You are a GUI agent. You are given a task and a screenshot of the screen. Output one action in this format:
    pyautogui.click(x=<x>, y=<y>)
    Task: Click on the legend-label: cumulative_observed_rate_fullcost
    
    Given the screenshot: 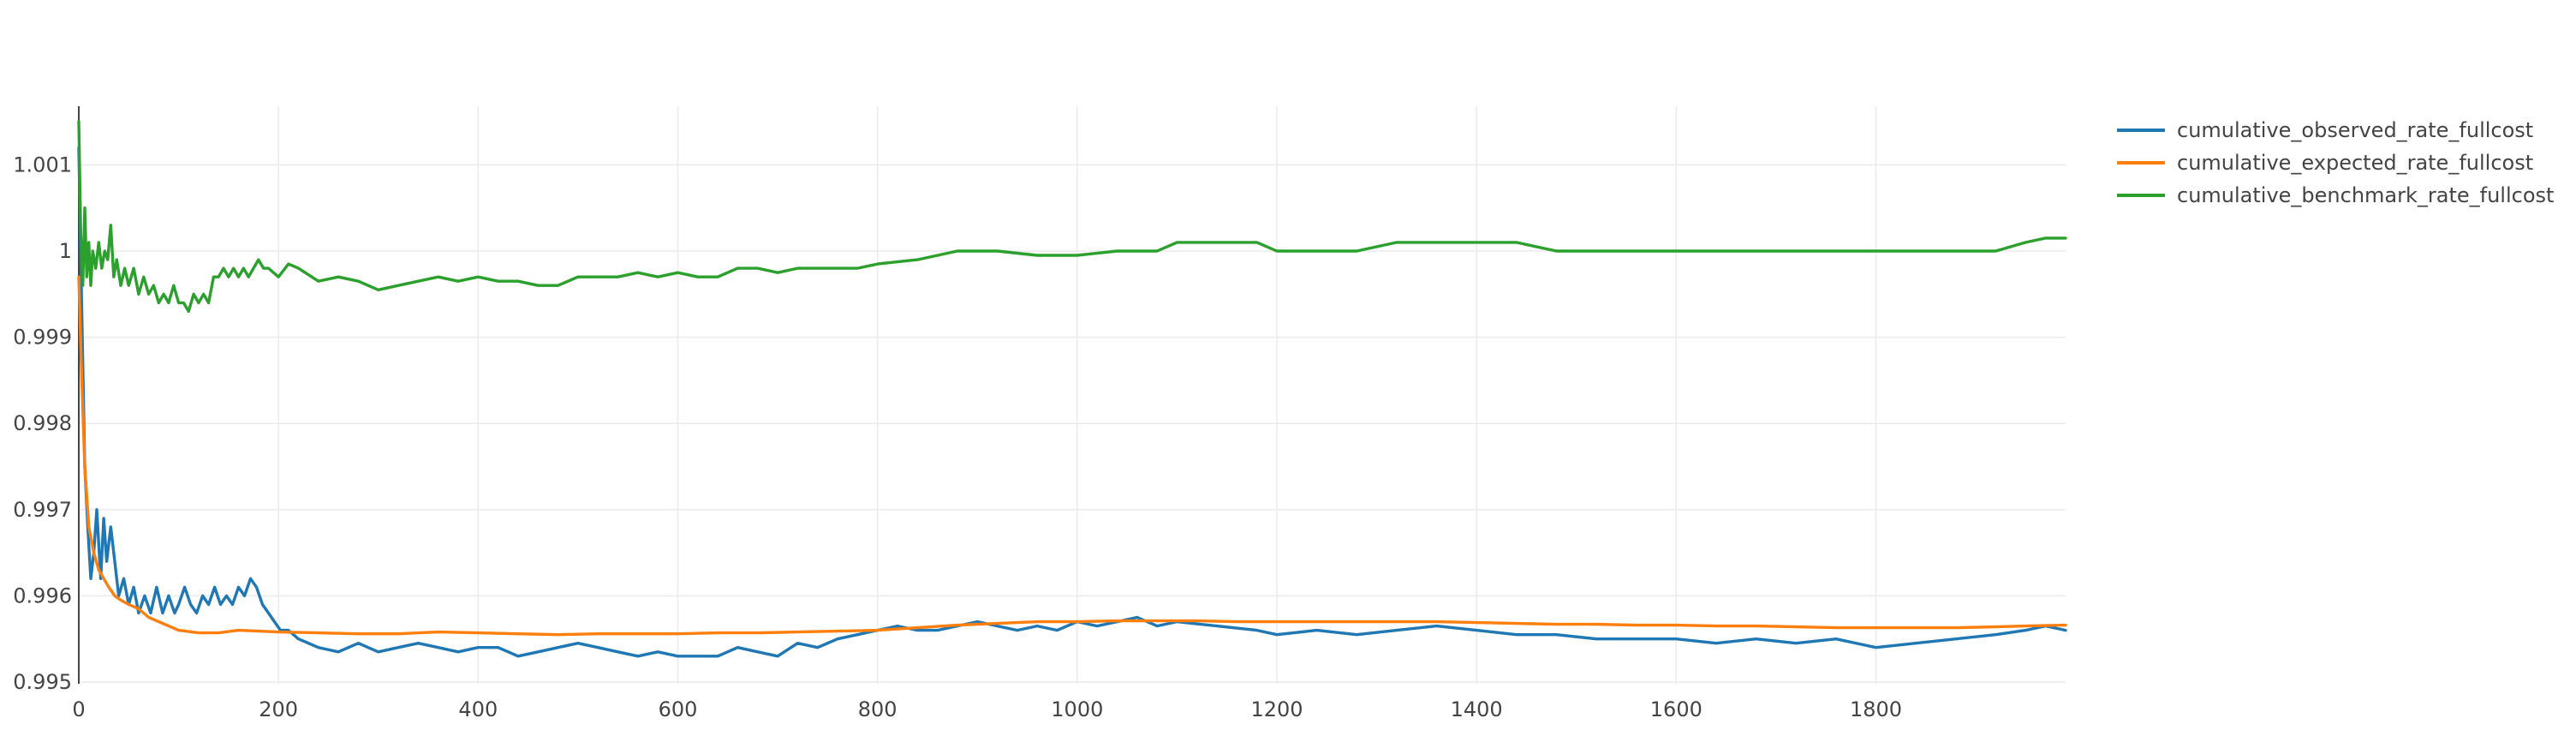 What is the action you would take?
    pyautogui.click(x=2355, y=130)
    